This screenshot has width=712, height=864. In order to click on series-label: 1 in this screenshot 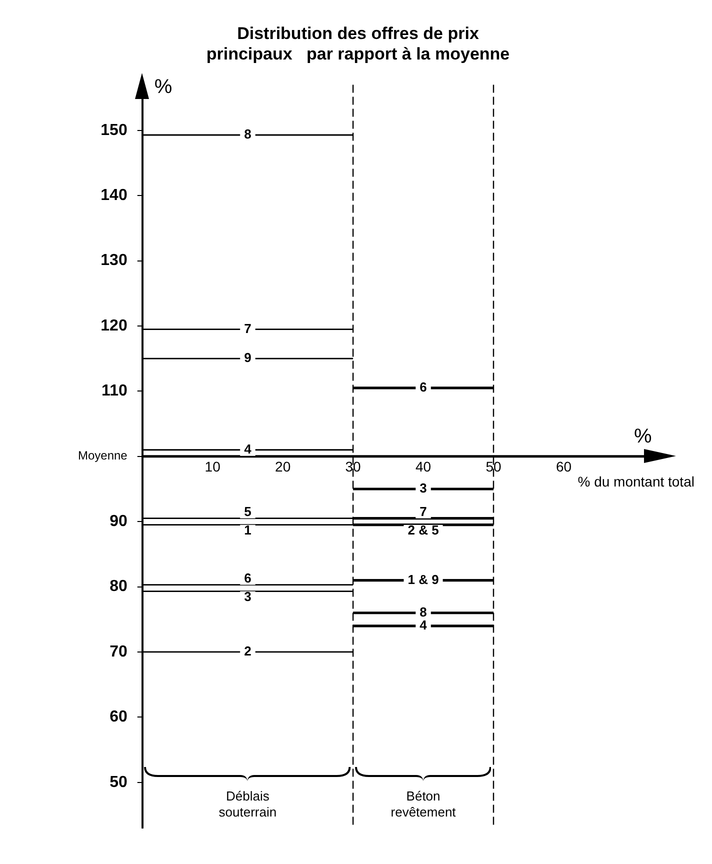, I will do `click(248, 530)`.